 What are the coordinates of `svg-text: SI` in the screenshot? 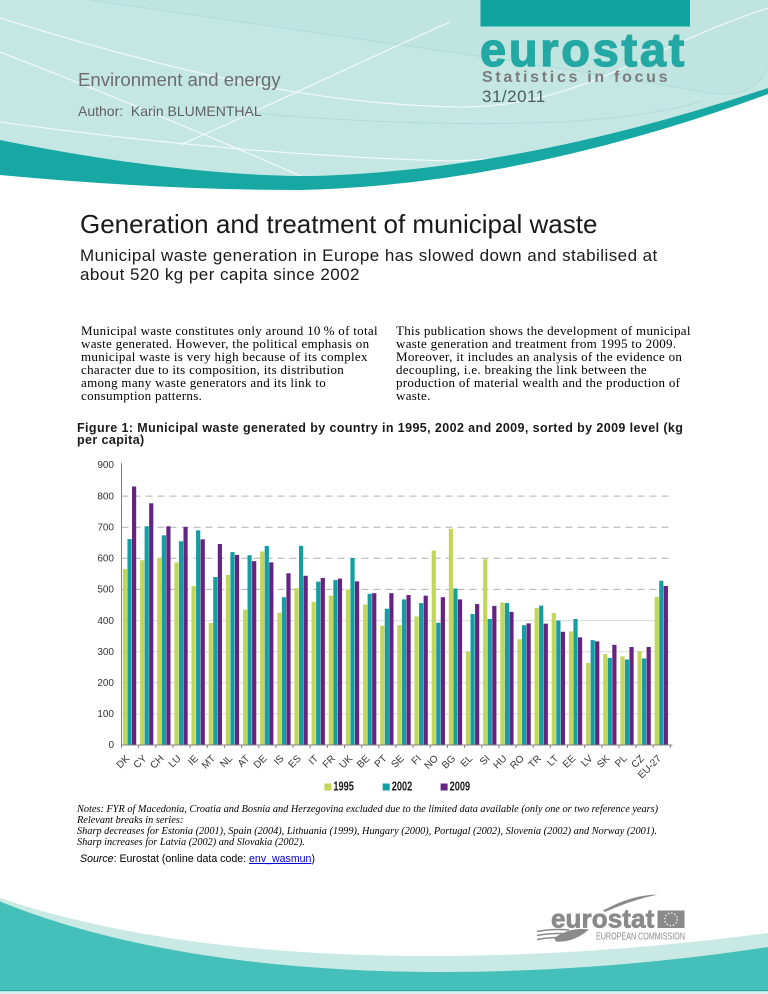 It's located at (485, 760).